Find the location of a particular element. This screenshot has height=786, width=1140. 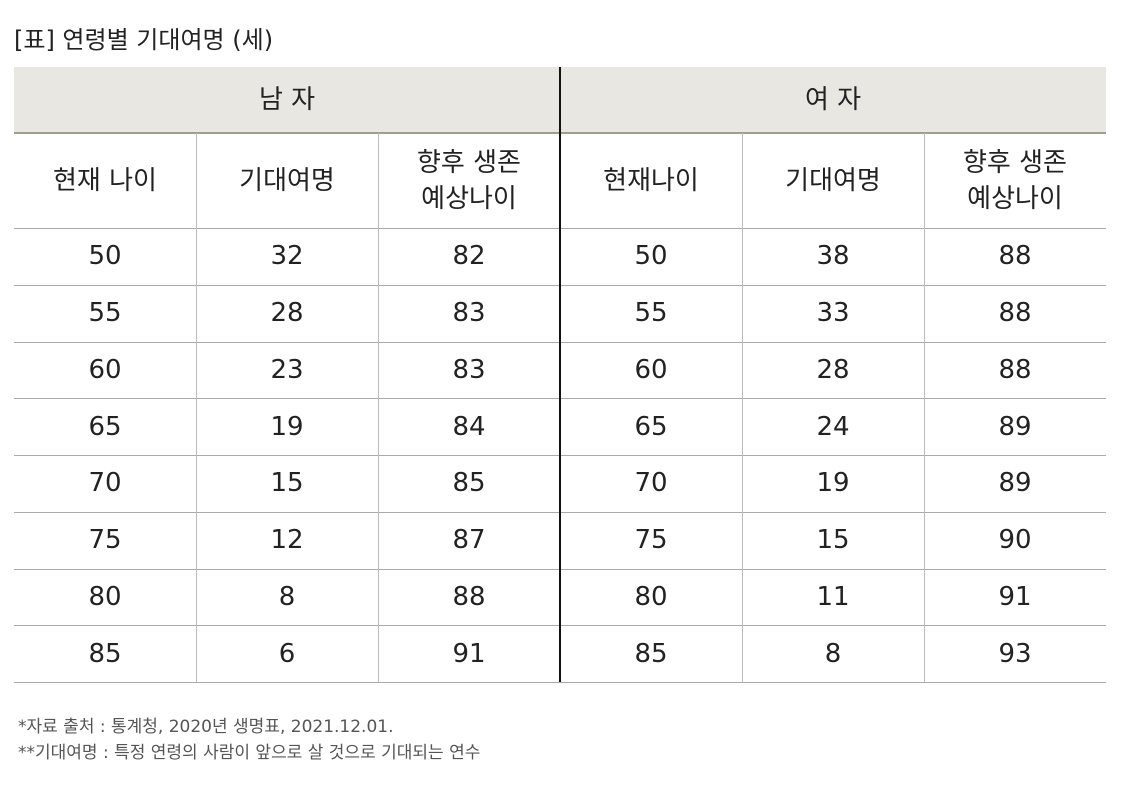

column-header: 현재 나이 is located at coordinates (105, 180).